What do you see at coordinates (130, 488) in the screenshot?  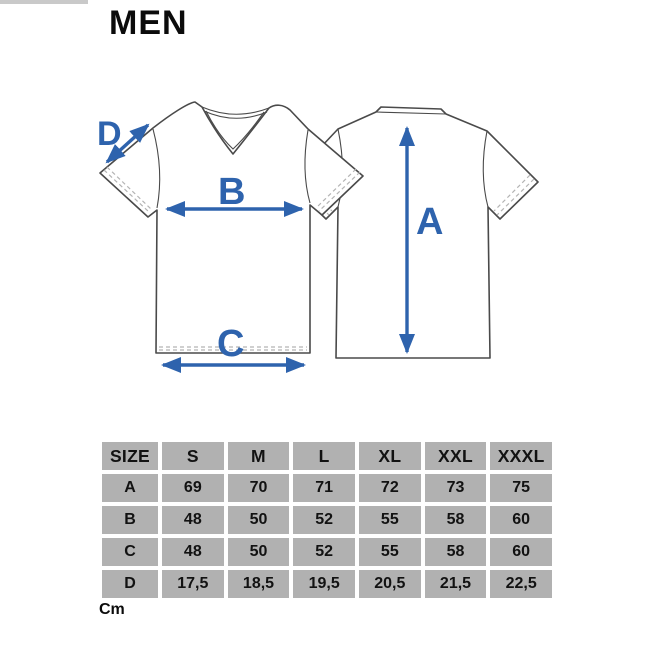 I see `row-label-a: A` at bounding box center [130, 488].